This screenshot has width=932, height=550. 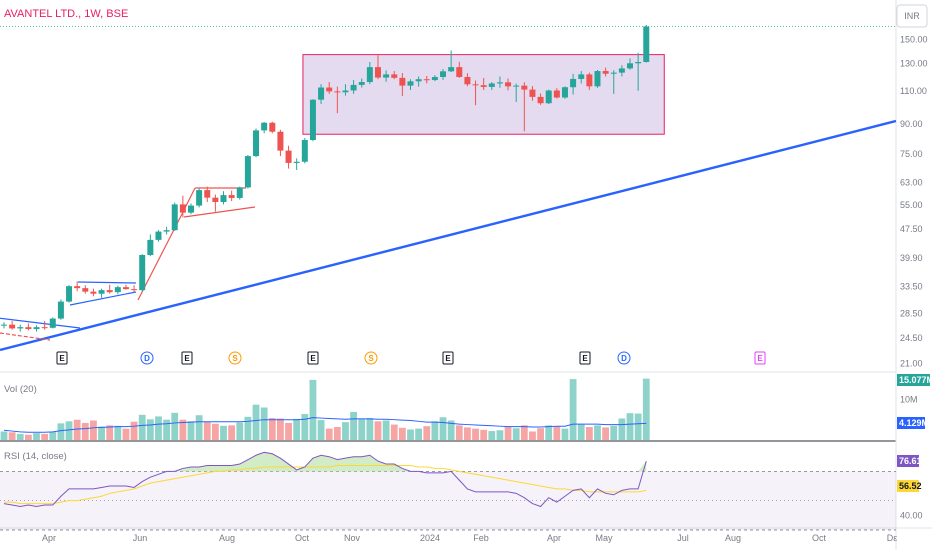 I want to click on consolidation-box, so click(x=483, y=94).